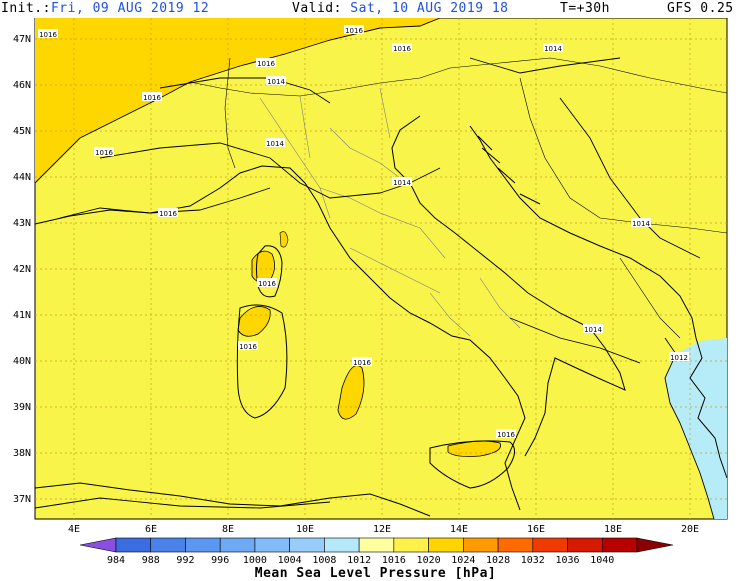 The height and width of the screenshot is (581, 751). I want to click on colorbar-tick-label: 1020, so click(429, 560).